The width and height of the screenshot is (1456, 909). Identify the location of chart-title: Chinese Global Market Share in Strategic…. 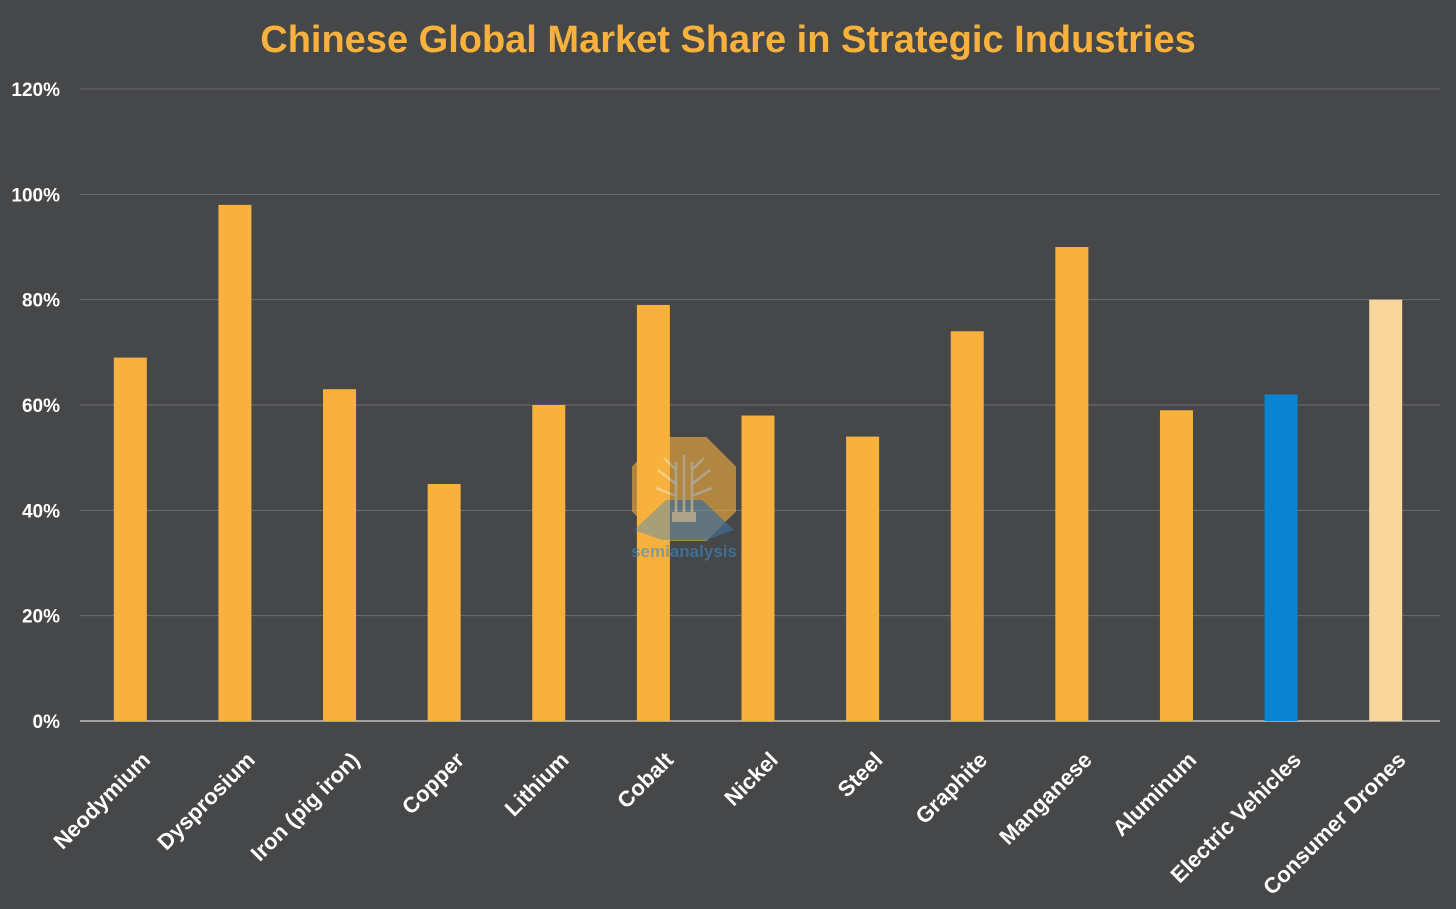
(728, 40).